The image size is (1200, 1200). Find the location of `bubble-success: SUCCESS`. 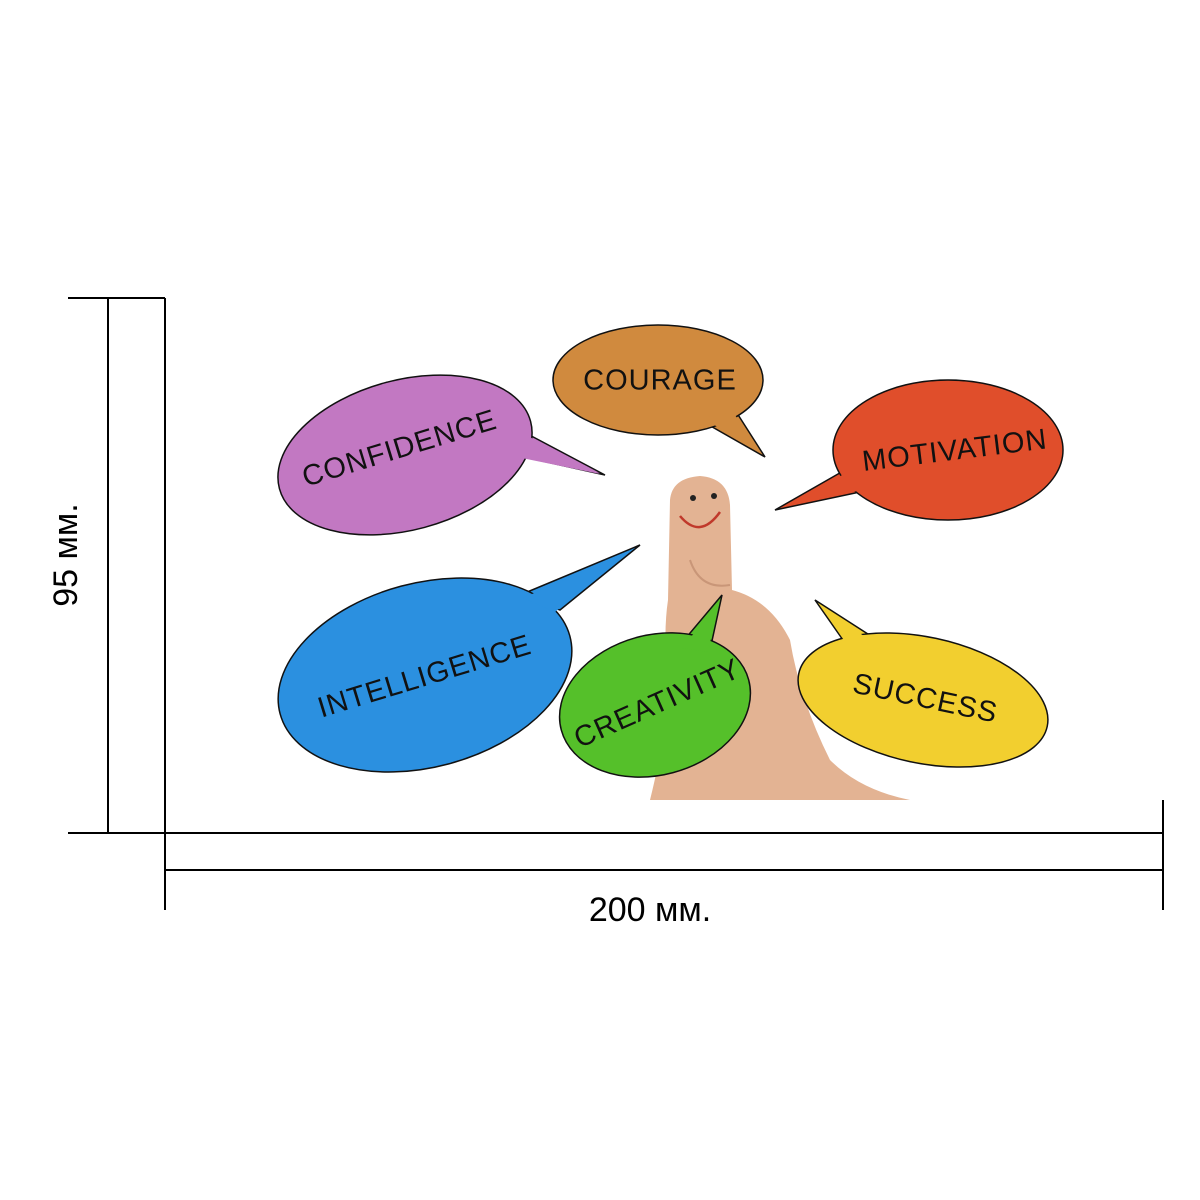

bubble-success: SUCCESS is located at coordinates (923, 683).